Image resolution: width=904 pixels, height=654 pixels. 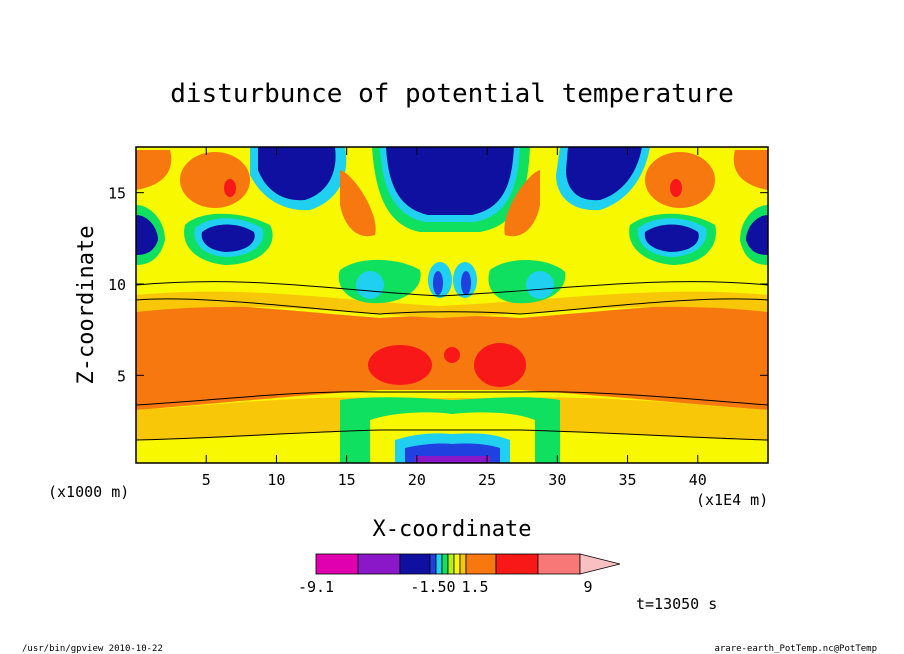 I want to click on footer-left: /usr/bin/gpview 2010-10-22, so click(x=92, y=649).